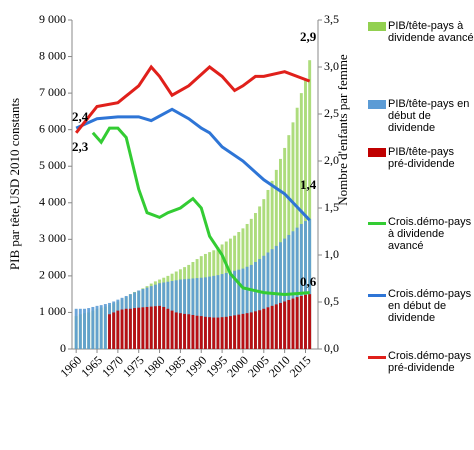 The image size is (474, 450). Describe the element at coordinates (52, 311) in the screenshot. I see `y-tick-label: 1 000` at that location.